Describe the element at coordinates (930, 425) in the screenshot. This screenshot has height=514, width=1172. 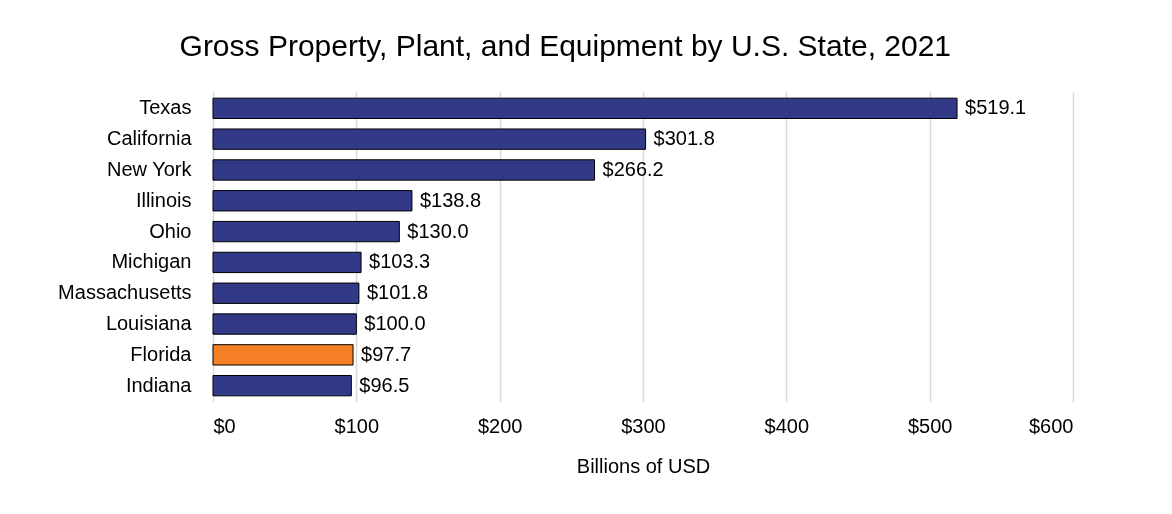
I see `x-tick-label: $500` at that location.